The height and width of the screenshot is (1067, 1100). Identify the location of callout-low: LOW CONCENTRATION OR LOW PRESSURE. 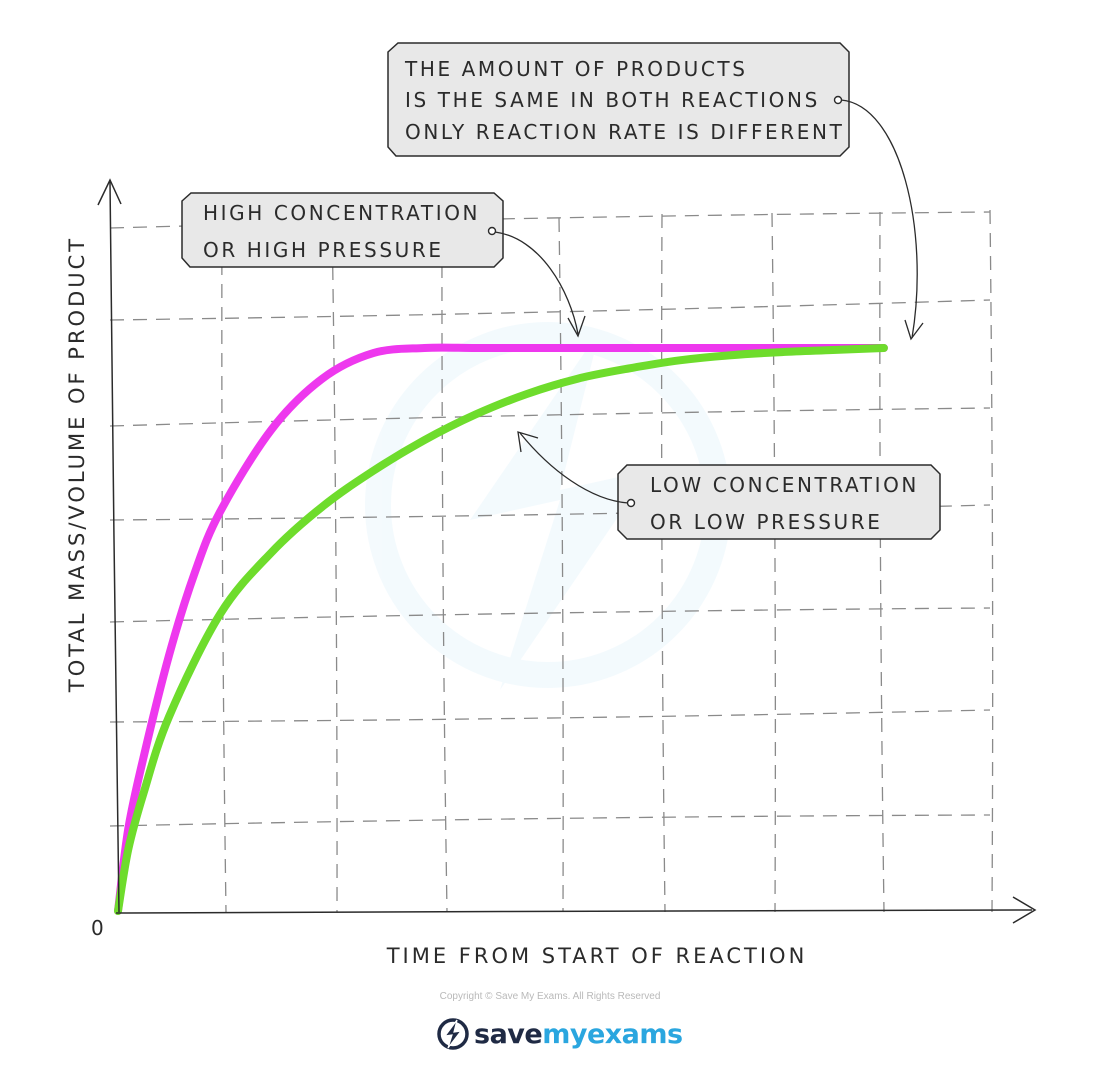
(729, 485).